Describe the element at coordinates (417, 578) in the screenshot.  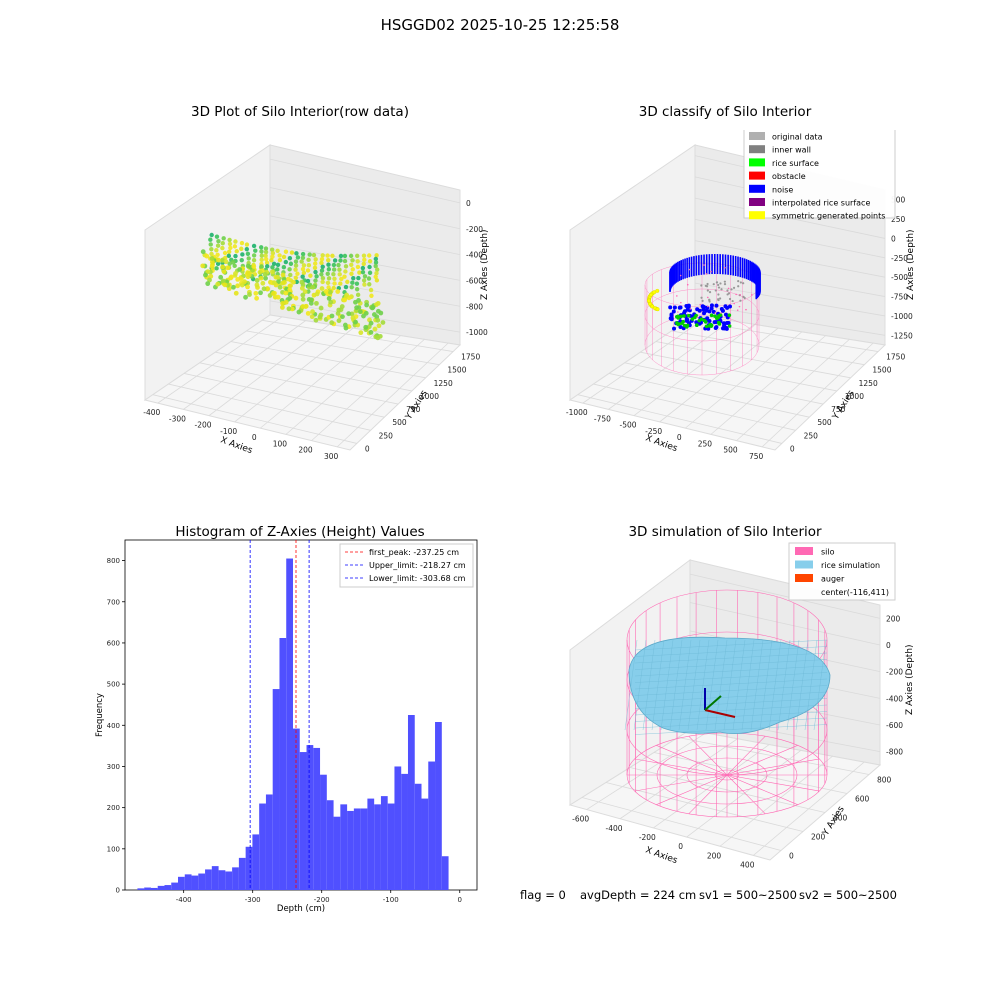
I see `legend-label: Lower_limit: -303.68 cm` at that location.